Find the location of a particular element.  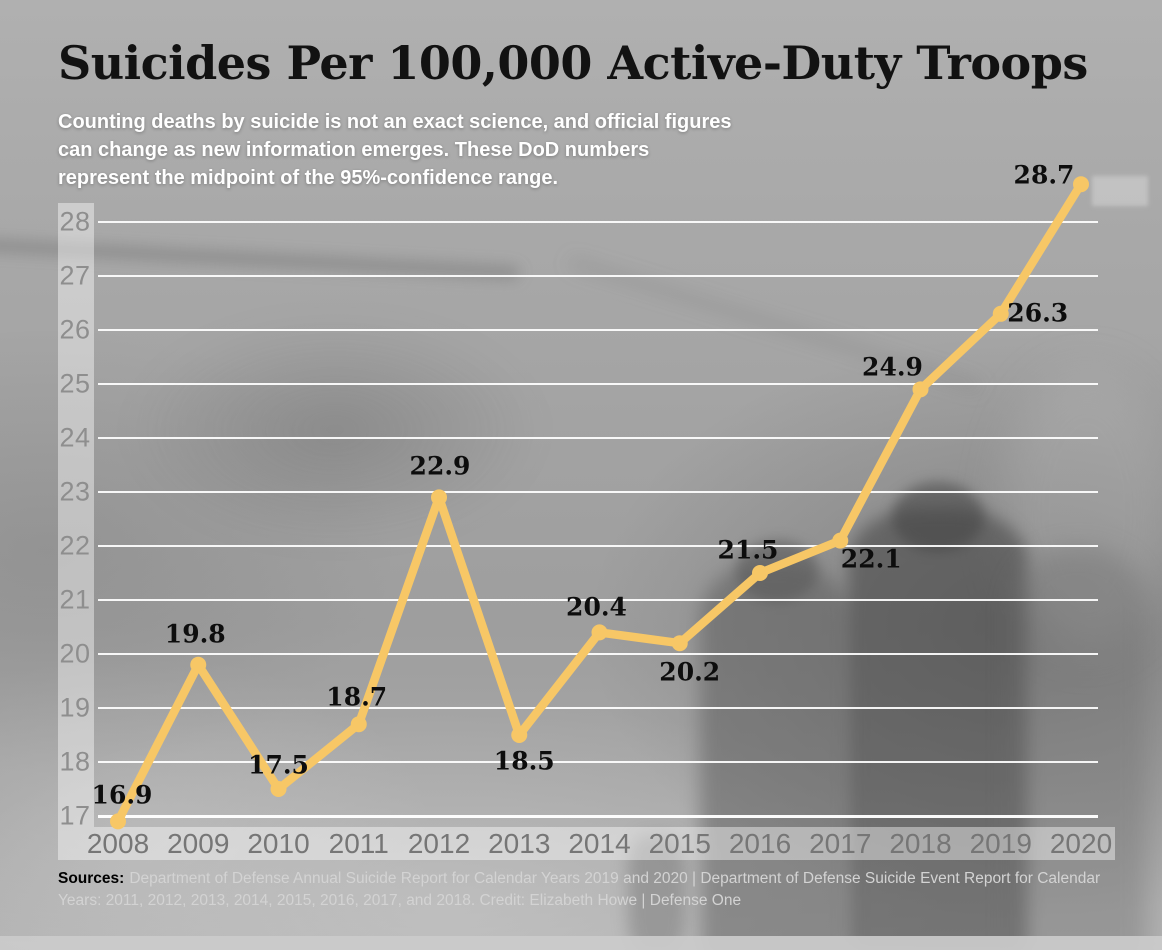

x-tick-label-2011: 2011 is located at coordinates (358, 843).